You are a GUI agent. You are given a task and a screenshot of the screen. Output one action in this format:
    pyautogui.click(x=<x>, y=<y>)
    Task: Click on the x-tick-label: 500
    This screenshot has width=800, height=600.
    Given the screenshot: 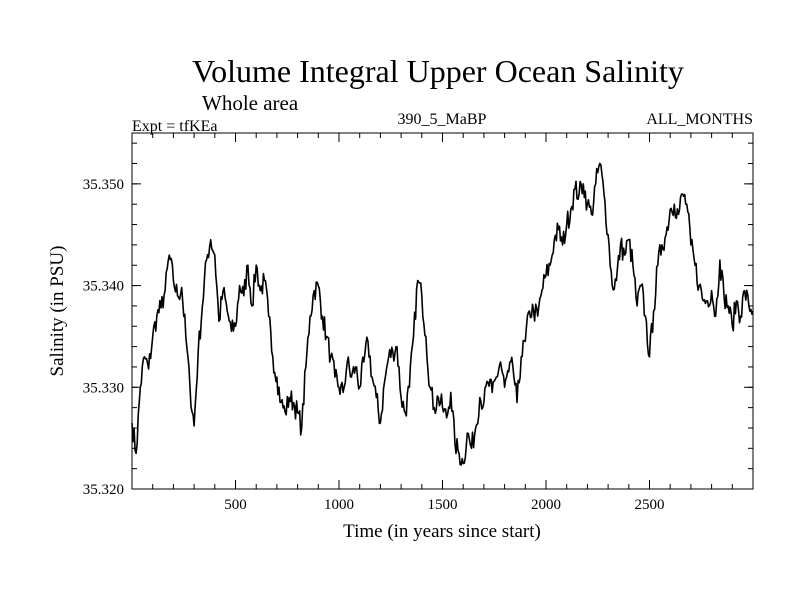 What is the action you would take?
    pyautogui.click(x=235, y=505)
    